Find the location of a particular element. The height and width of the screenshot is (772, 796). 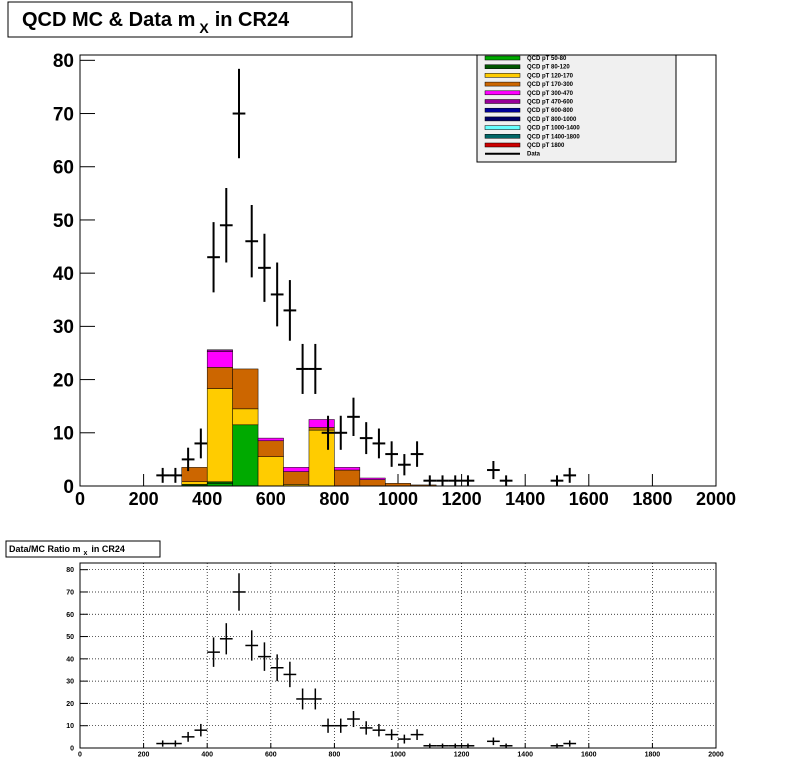

ratio-title: Data/MC Ratio m x in CR24 is located at coordinates (67, 550).